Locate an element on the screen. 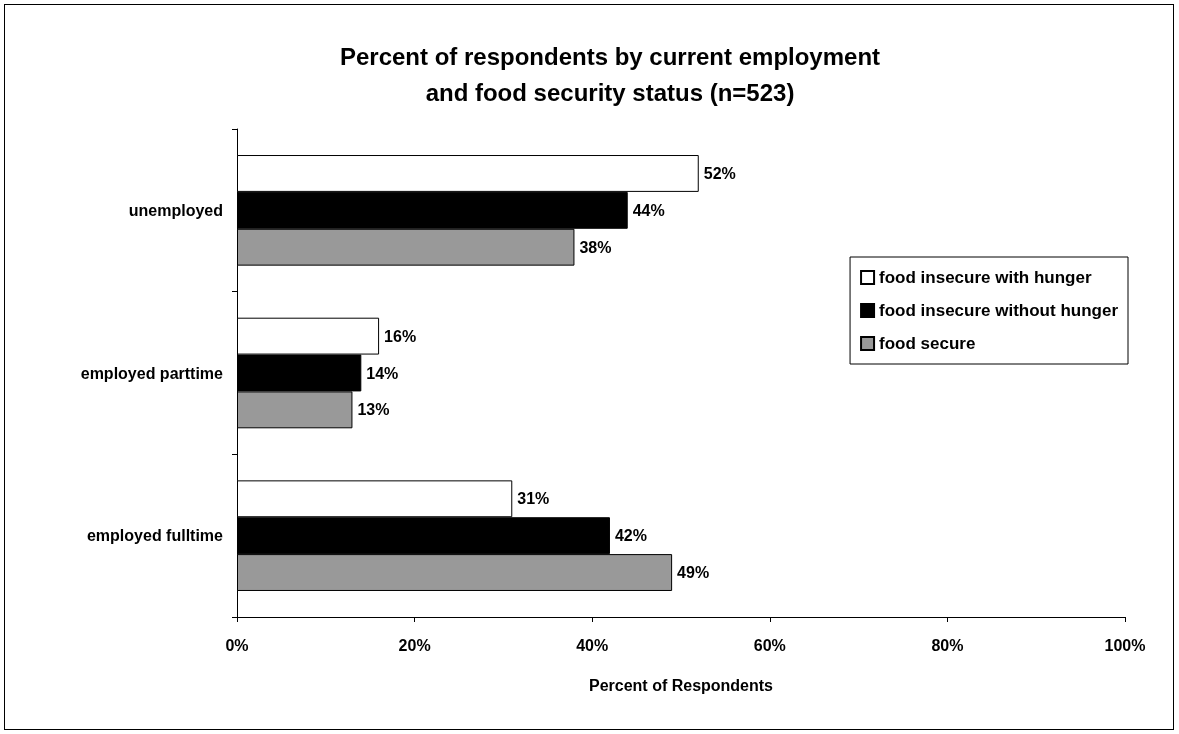 The image size is (1179, 734). data-label: 14% is located at coordinates (382, 373).